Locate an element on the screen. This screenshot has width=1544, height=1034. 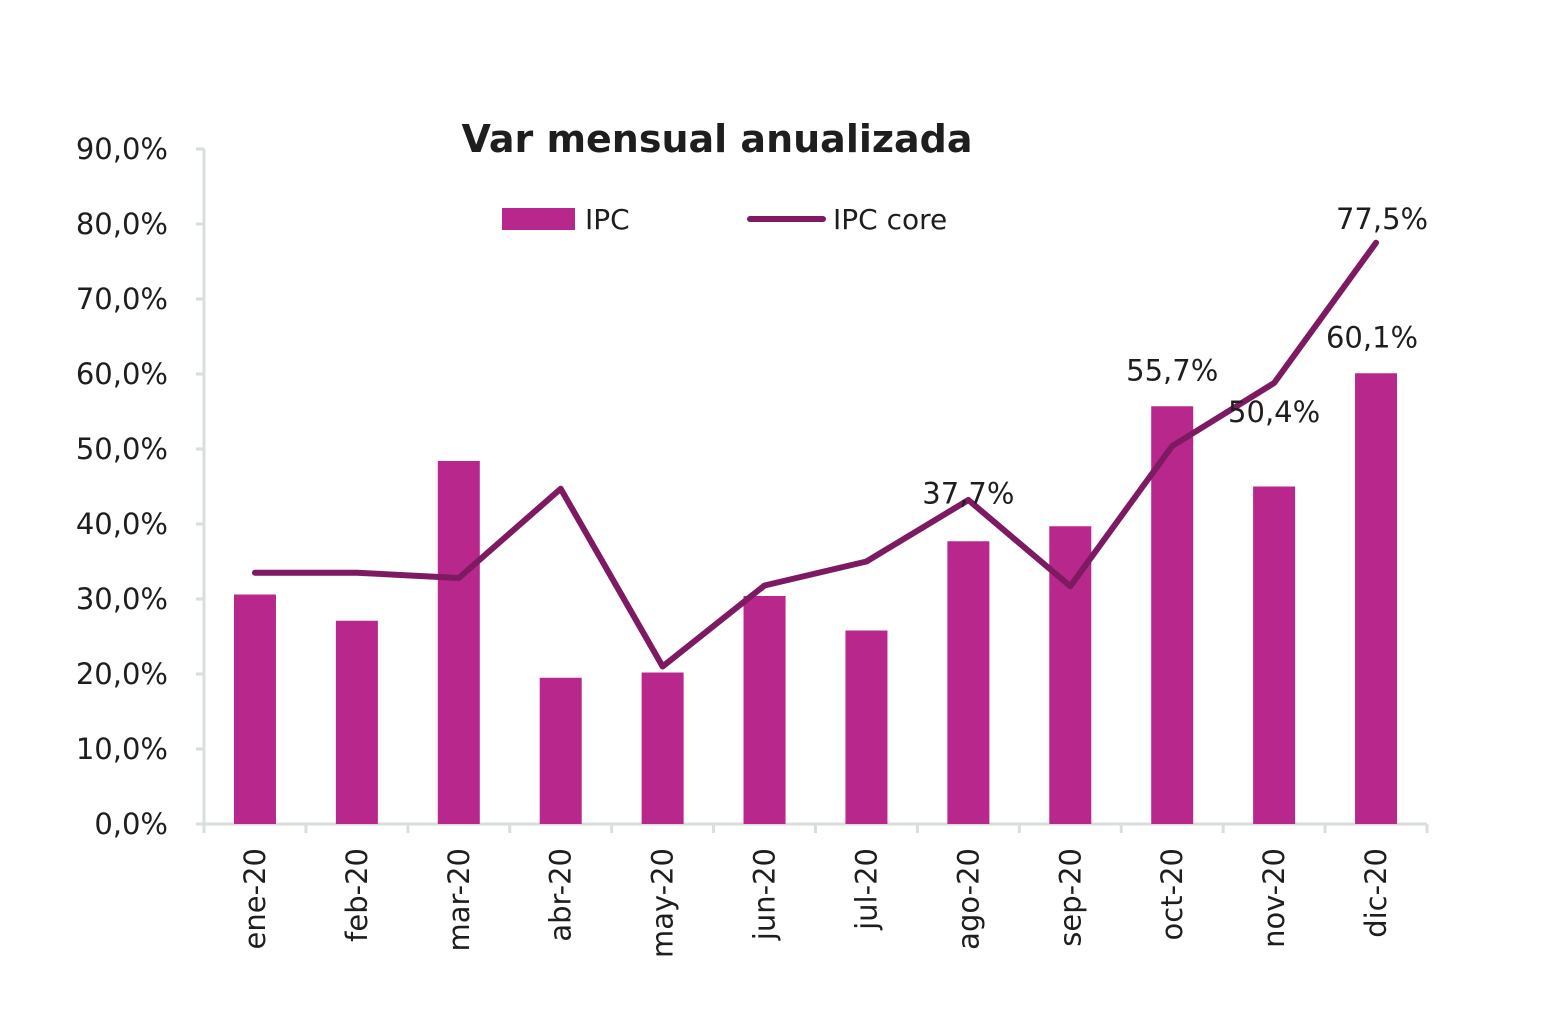
x-tick-label: nov-20 is located at coordinates (1274, 898).